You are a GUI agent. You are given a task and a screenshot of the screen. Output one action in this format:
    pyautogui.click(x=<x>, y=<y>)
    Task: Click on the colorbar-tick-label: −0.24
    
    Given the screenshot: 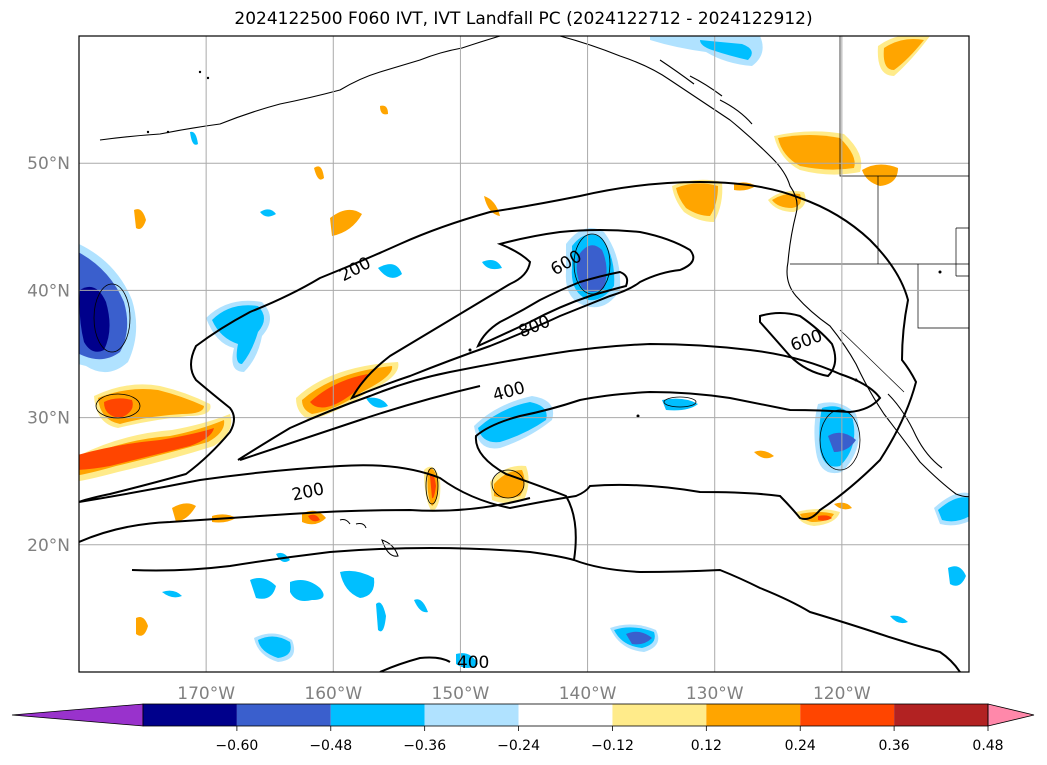 What is the action you would take?
    pyautogui.click(x=518, y=746)
    